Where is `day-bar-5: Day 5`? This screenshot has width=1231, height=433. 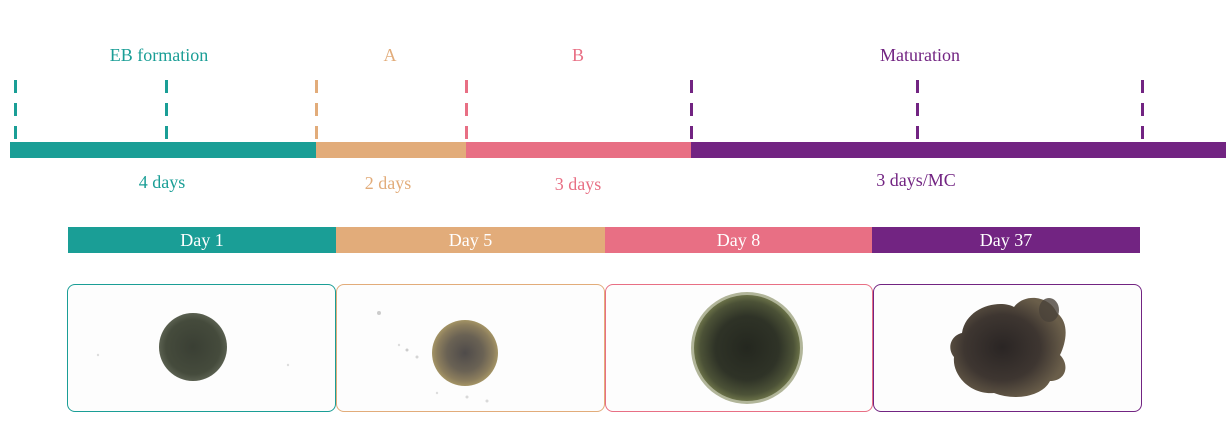 day-bar-5: Day 5 is located at coordinates (470, 240).